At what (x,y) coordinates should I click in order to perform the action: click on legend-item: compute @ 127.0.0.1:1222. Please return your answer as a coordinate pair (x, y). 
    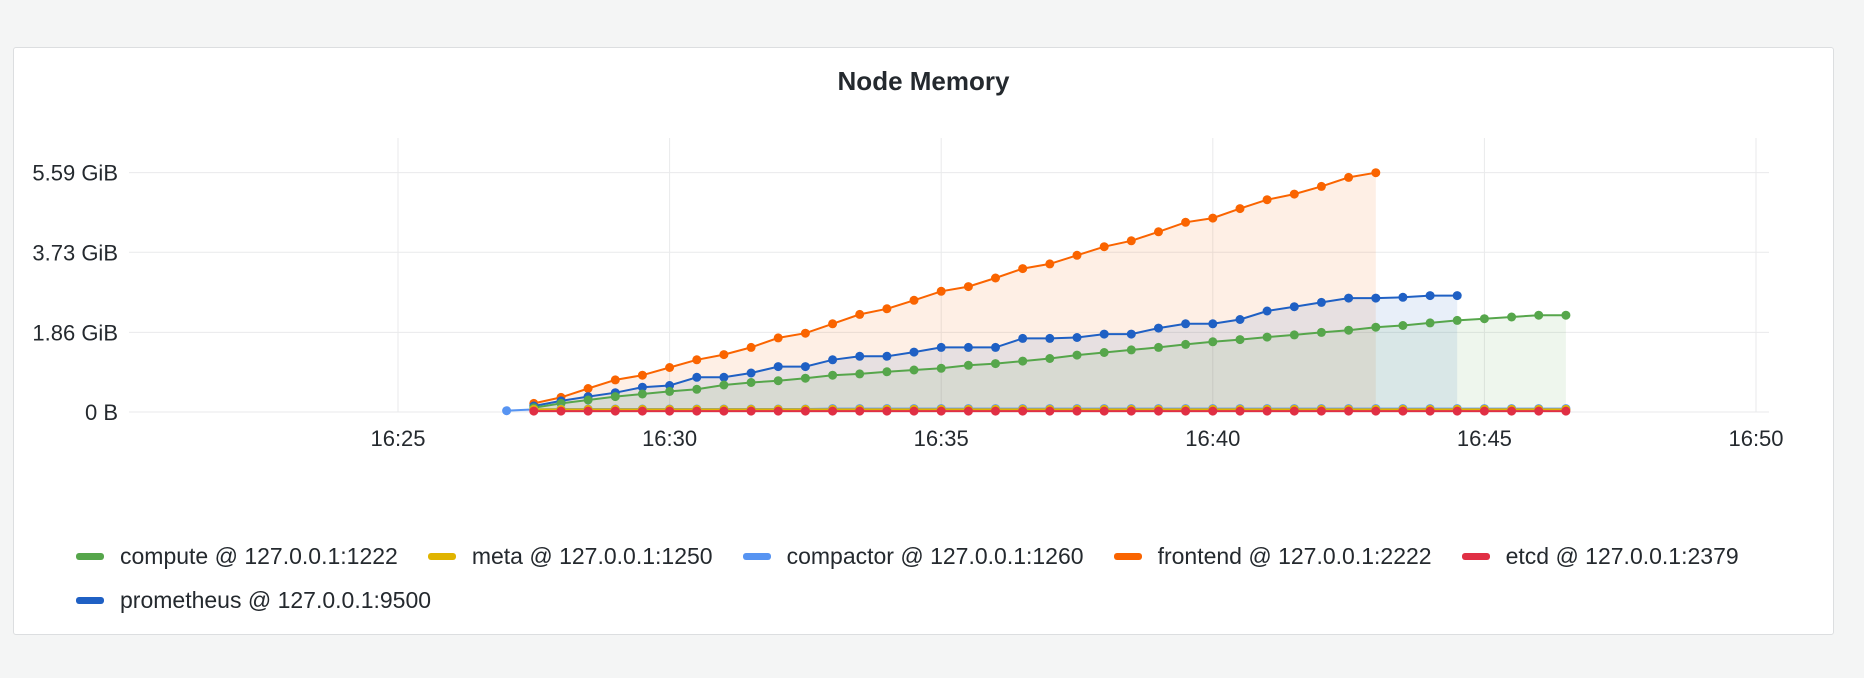
    Looking at the image, I should click on (237, 556).